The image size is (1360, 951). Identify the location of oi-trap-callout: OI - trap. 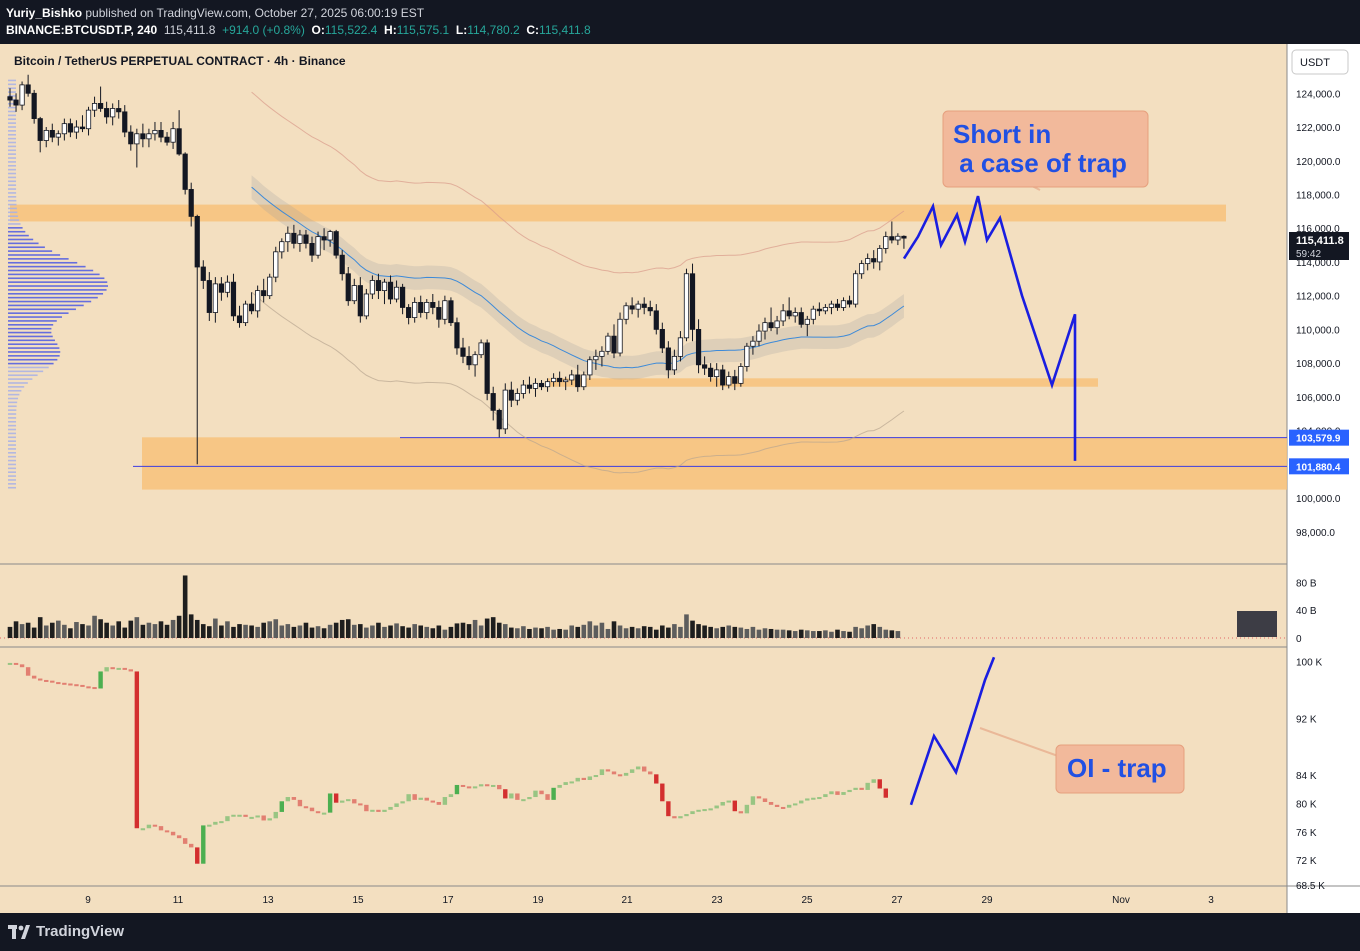
(1082, 760).